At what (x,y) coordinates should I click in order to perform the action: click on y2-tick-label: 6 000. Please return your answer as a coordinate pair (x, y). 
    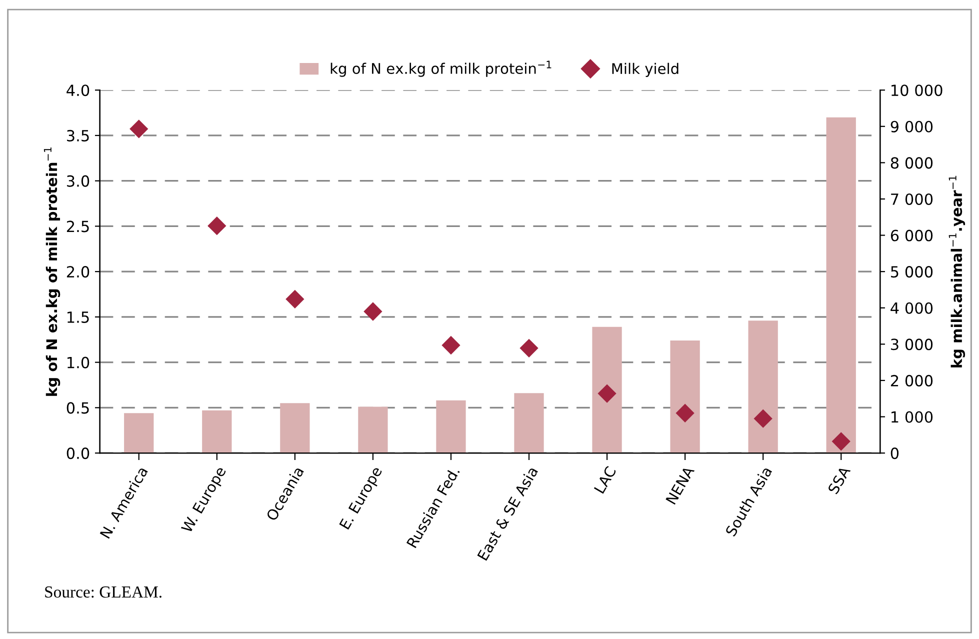
    Looking at the image, I should click on (911, 236).